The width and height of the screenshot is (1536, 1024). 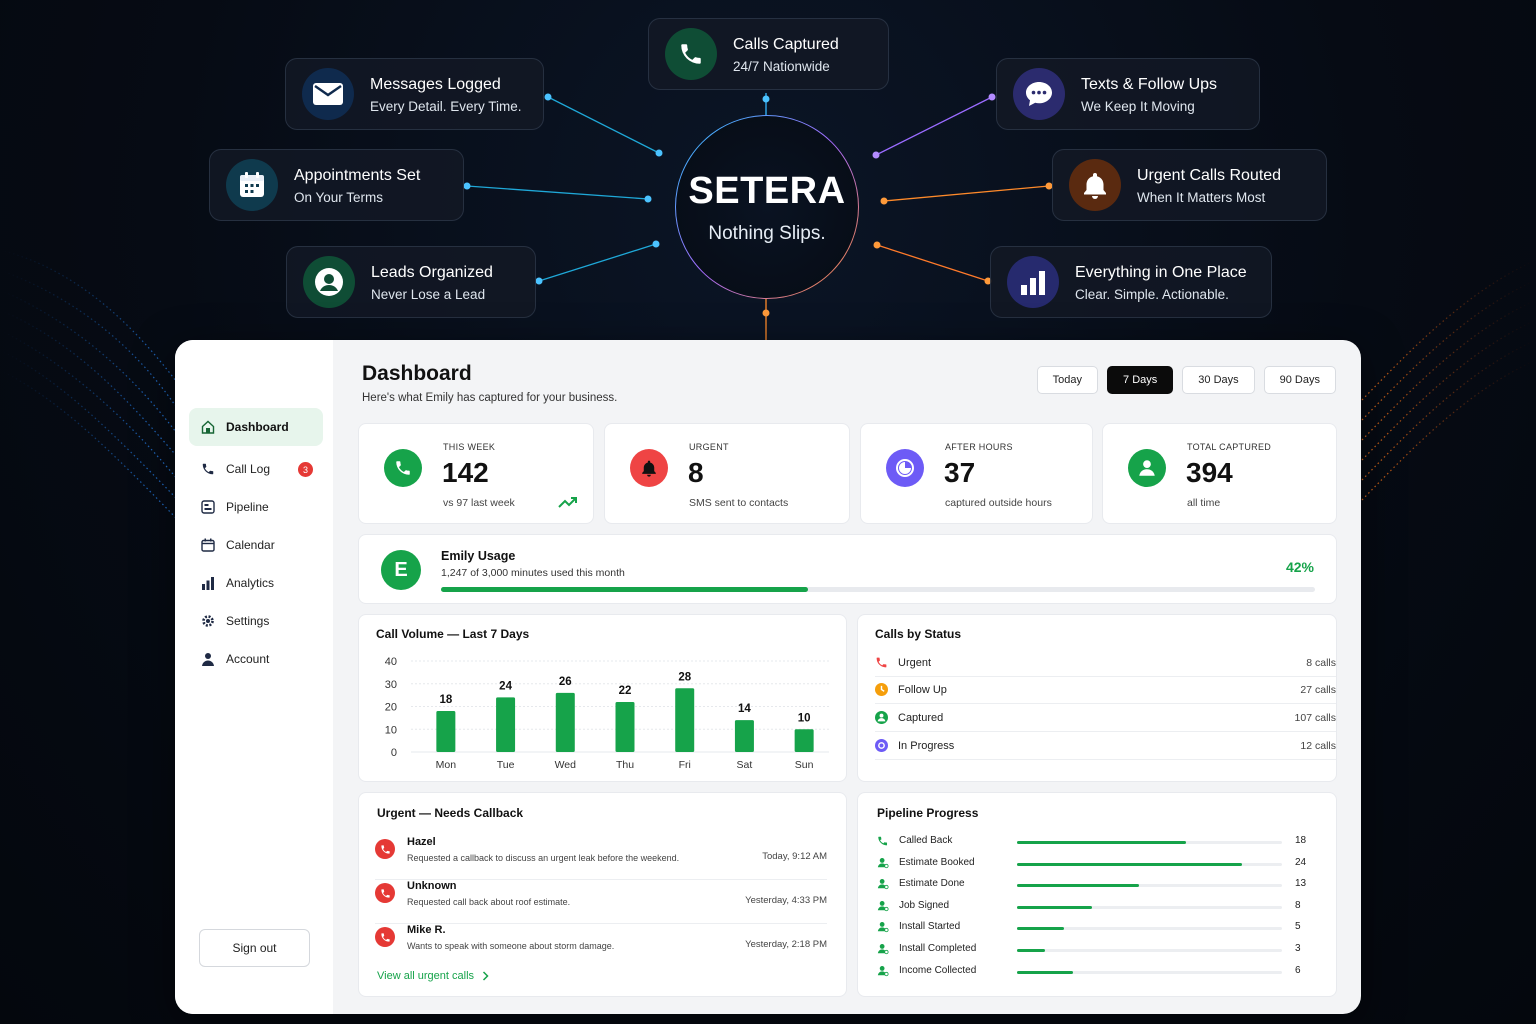 What do you see at coordinates (565, 722) in the screenshot?
I see `bar-wed` at bounding box center [565, 722].